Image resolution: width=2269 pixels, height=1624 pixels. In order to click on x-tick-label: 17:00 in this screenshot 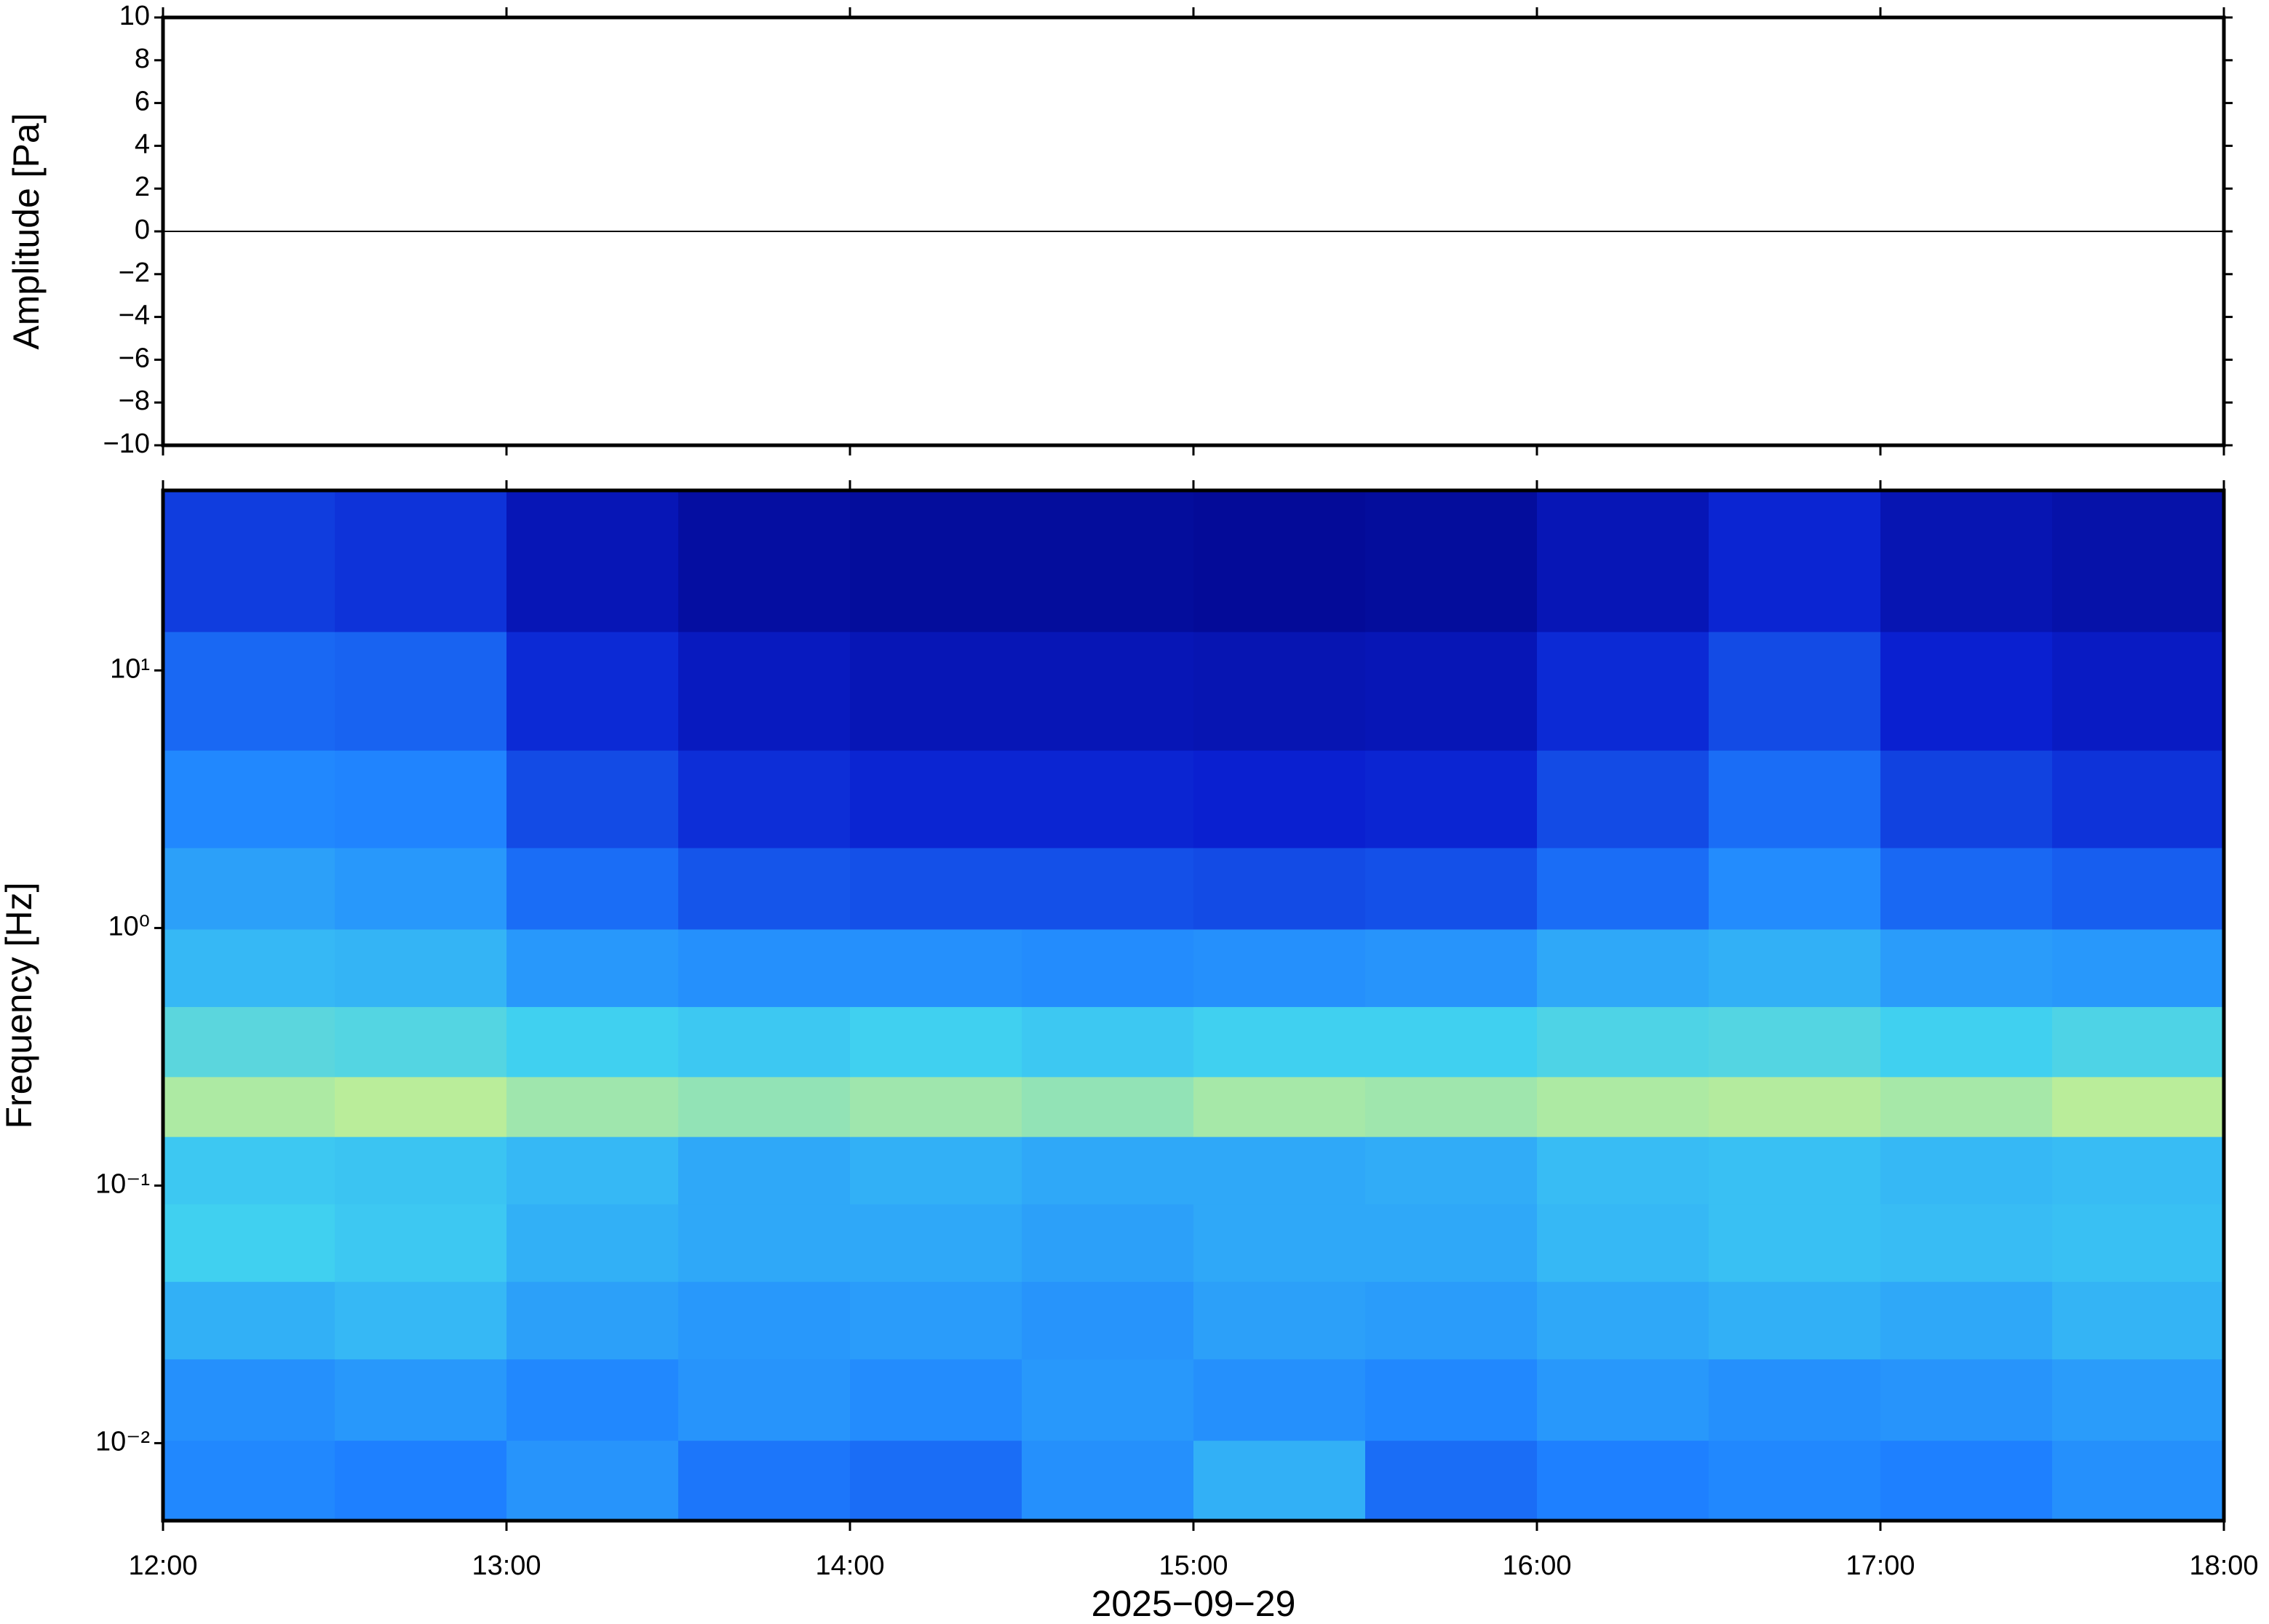, I will do `click(1880, 1566)`.